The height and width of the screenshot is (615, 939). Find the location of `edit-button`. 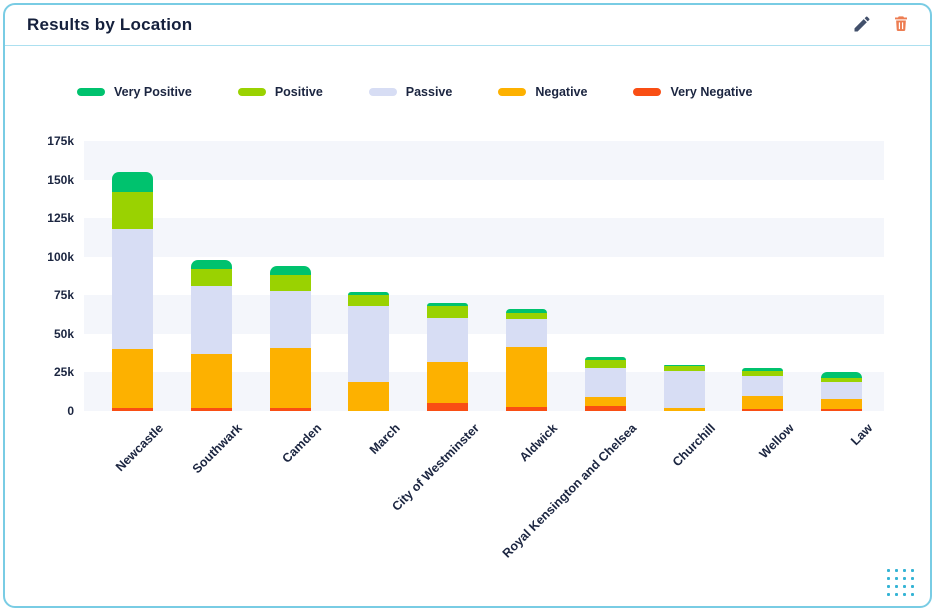

edit-button is located at coordinates (862, 25).